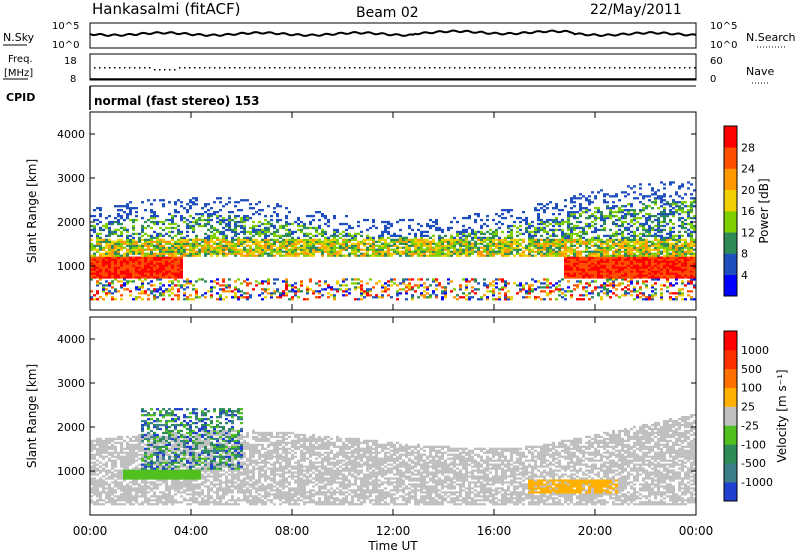 The height and width of the screenshot is (554, 800). What do you see at coordinates (748, 232) in the screenshot?
I see `colorbar-tick-label: 12` at bounding box center [748, 232].